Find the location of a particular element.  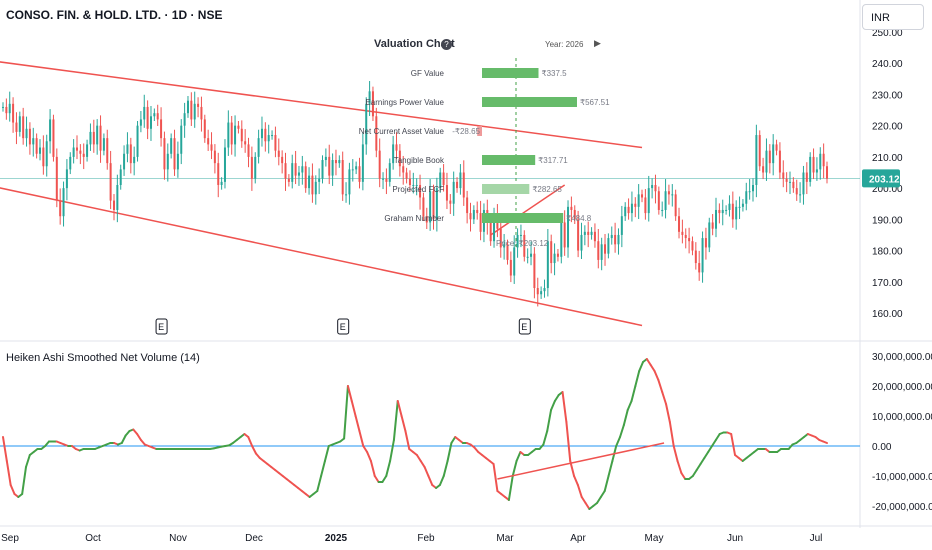

price-tick-label: 160.00 is located at coordinates (887, 314).